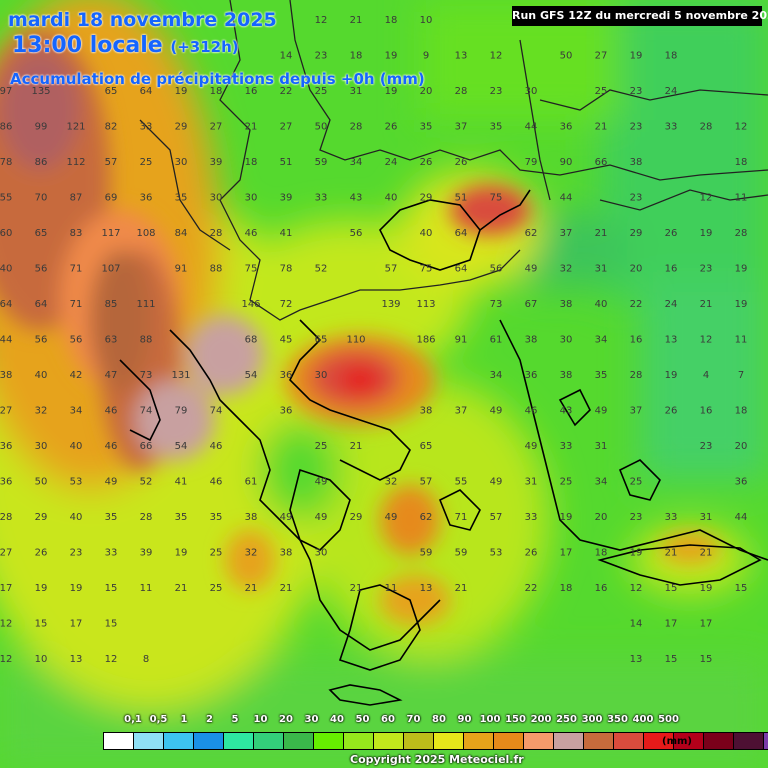  What do you see at coordinates (181, 269) in the screenshot?
I see `grid-value: 91` at bounding box center [181, 269].